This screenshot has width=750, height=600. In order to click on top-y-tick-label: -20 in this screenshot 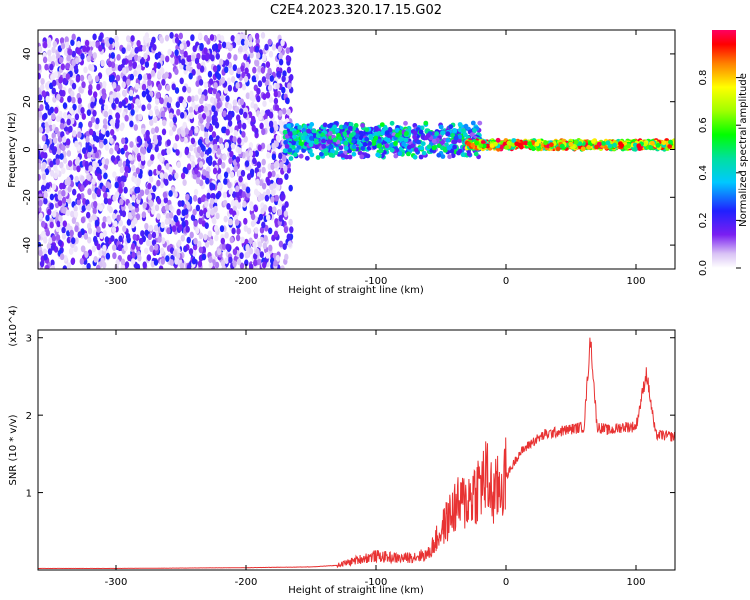, I will do `click(27, 197)`.